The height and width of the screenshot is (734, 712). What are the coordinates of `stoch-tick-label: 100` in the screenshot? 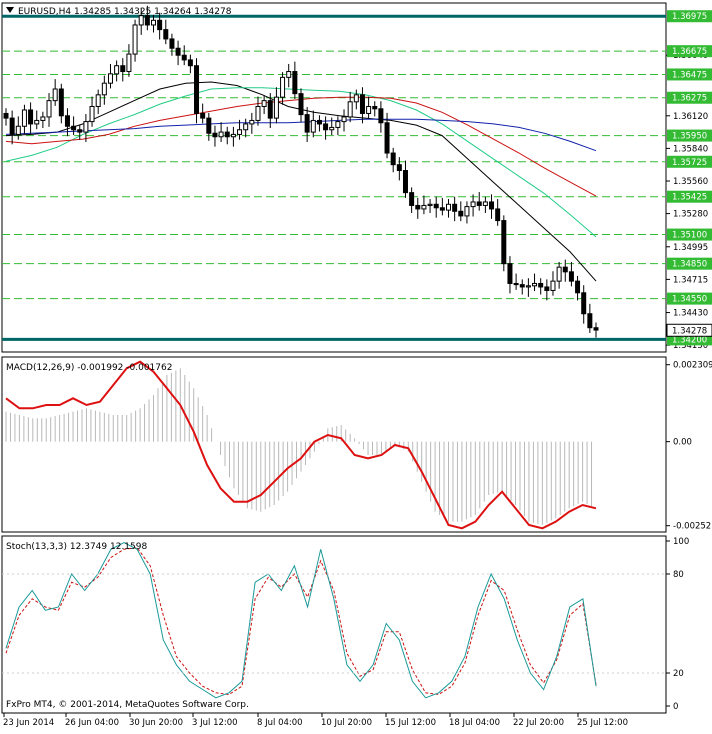 It's located at (681, 542).